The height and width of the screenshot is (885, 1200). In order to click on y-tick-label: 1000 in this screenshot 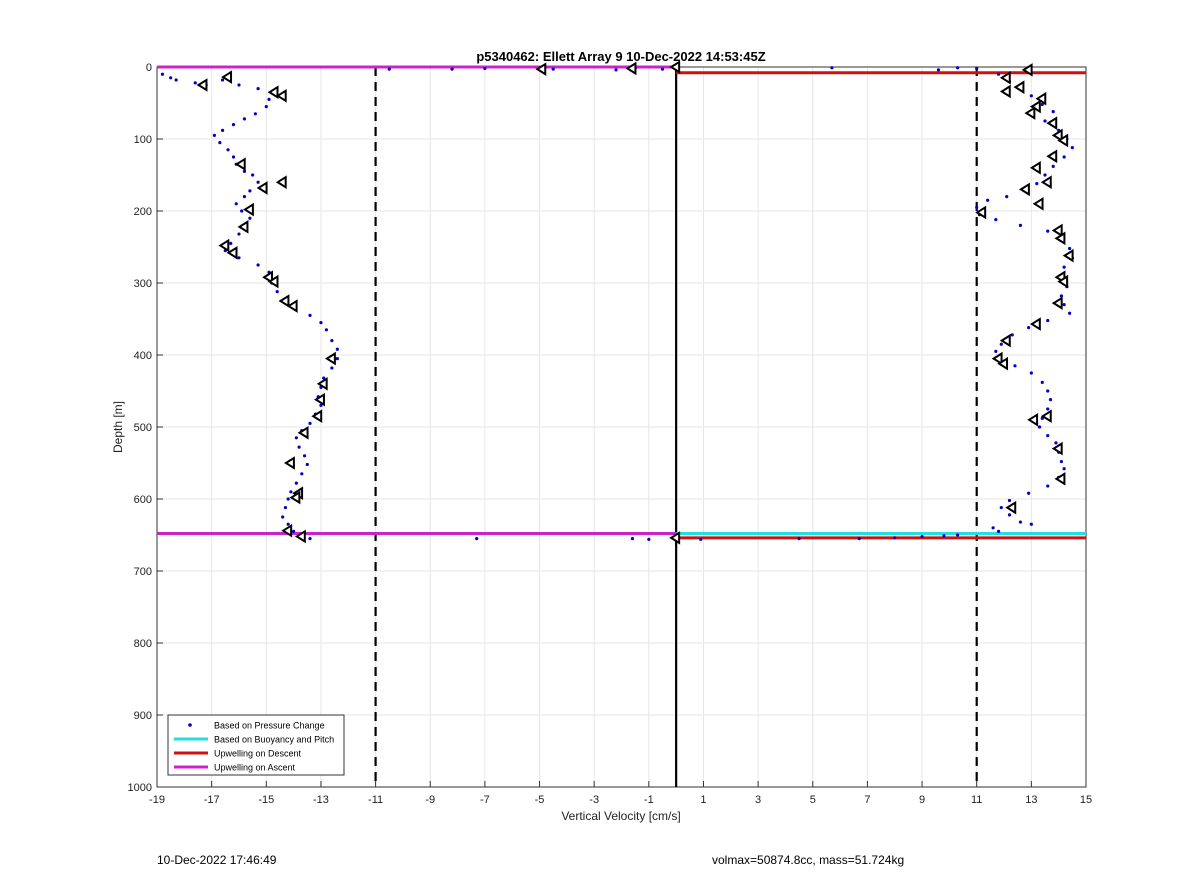, I will do `click(140, 788)`.